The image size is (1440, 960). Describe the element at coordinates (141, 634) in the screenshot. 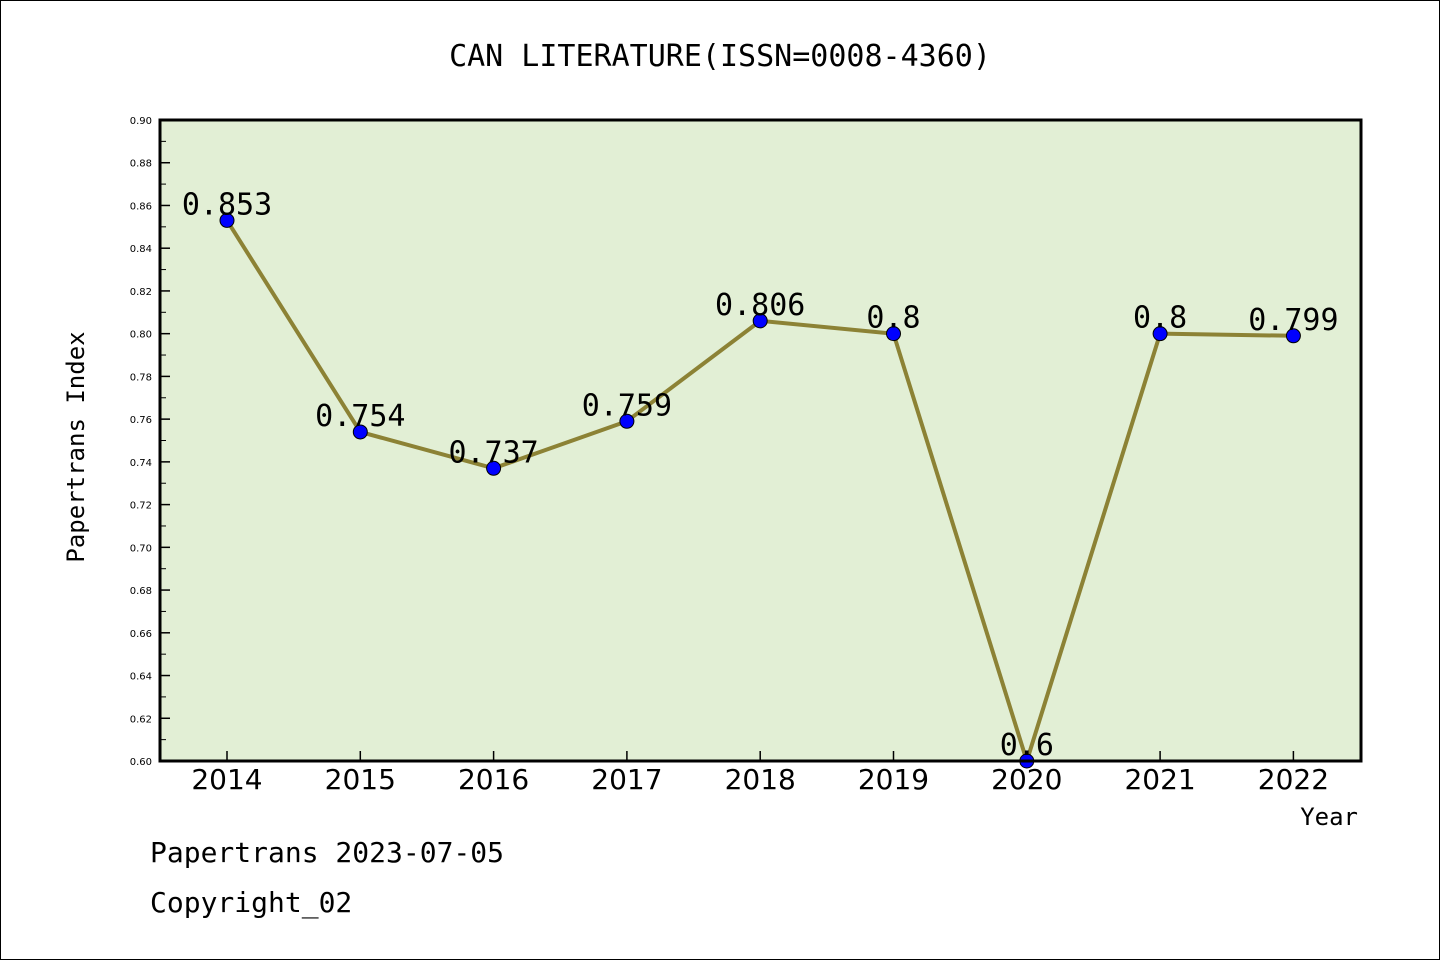

I see `y-tick-label: 0.66` at that location.